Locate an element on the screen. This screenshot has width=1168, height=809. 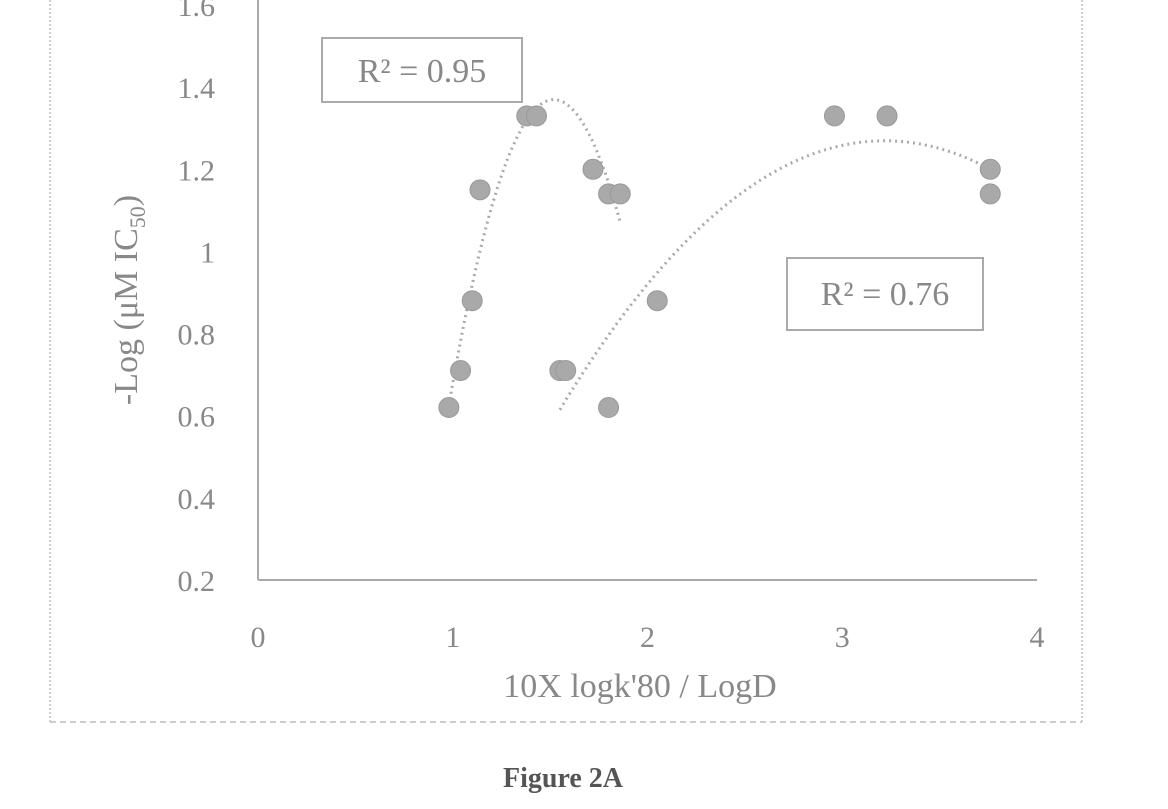
x-tick-labels: 0 1 2 3 4 is located at coordinates (648, 637).